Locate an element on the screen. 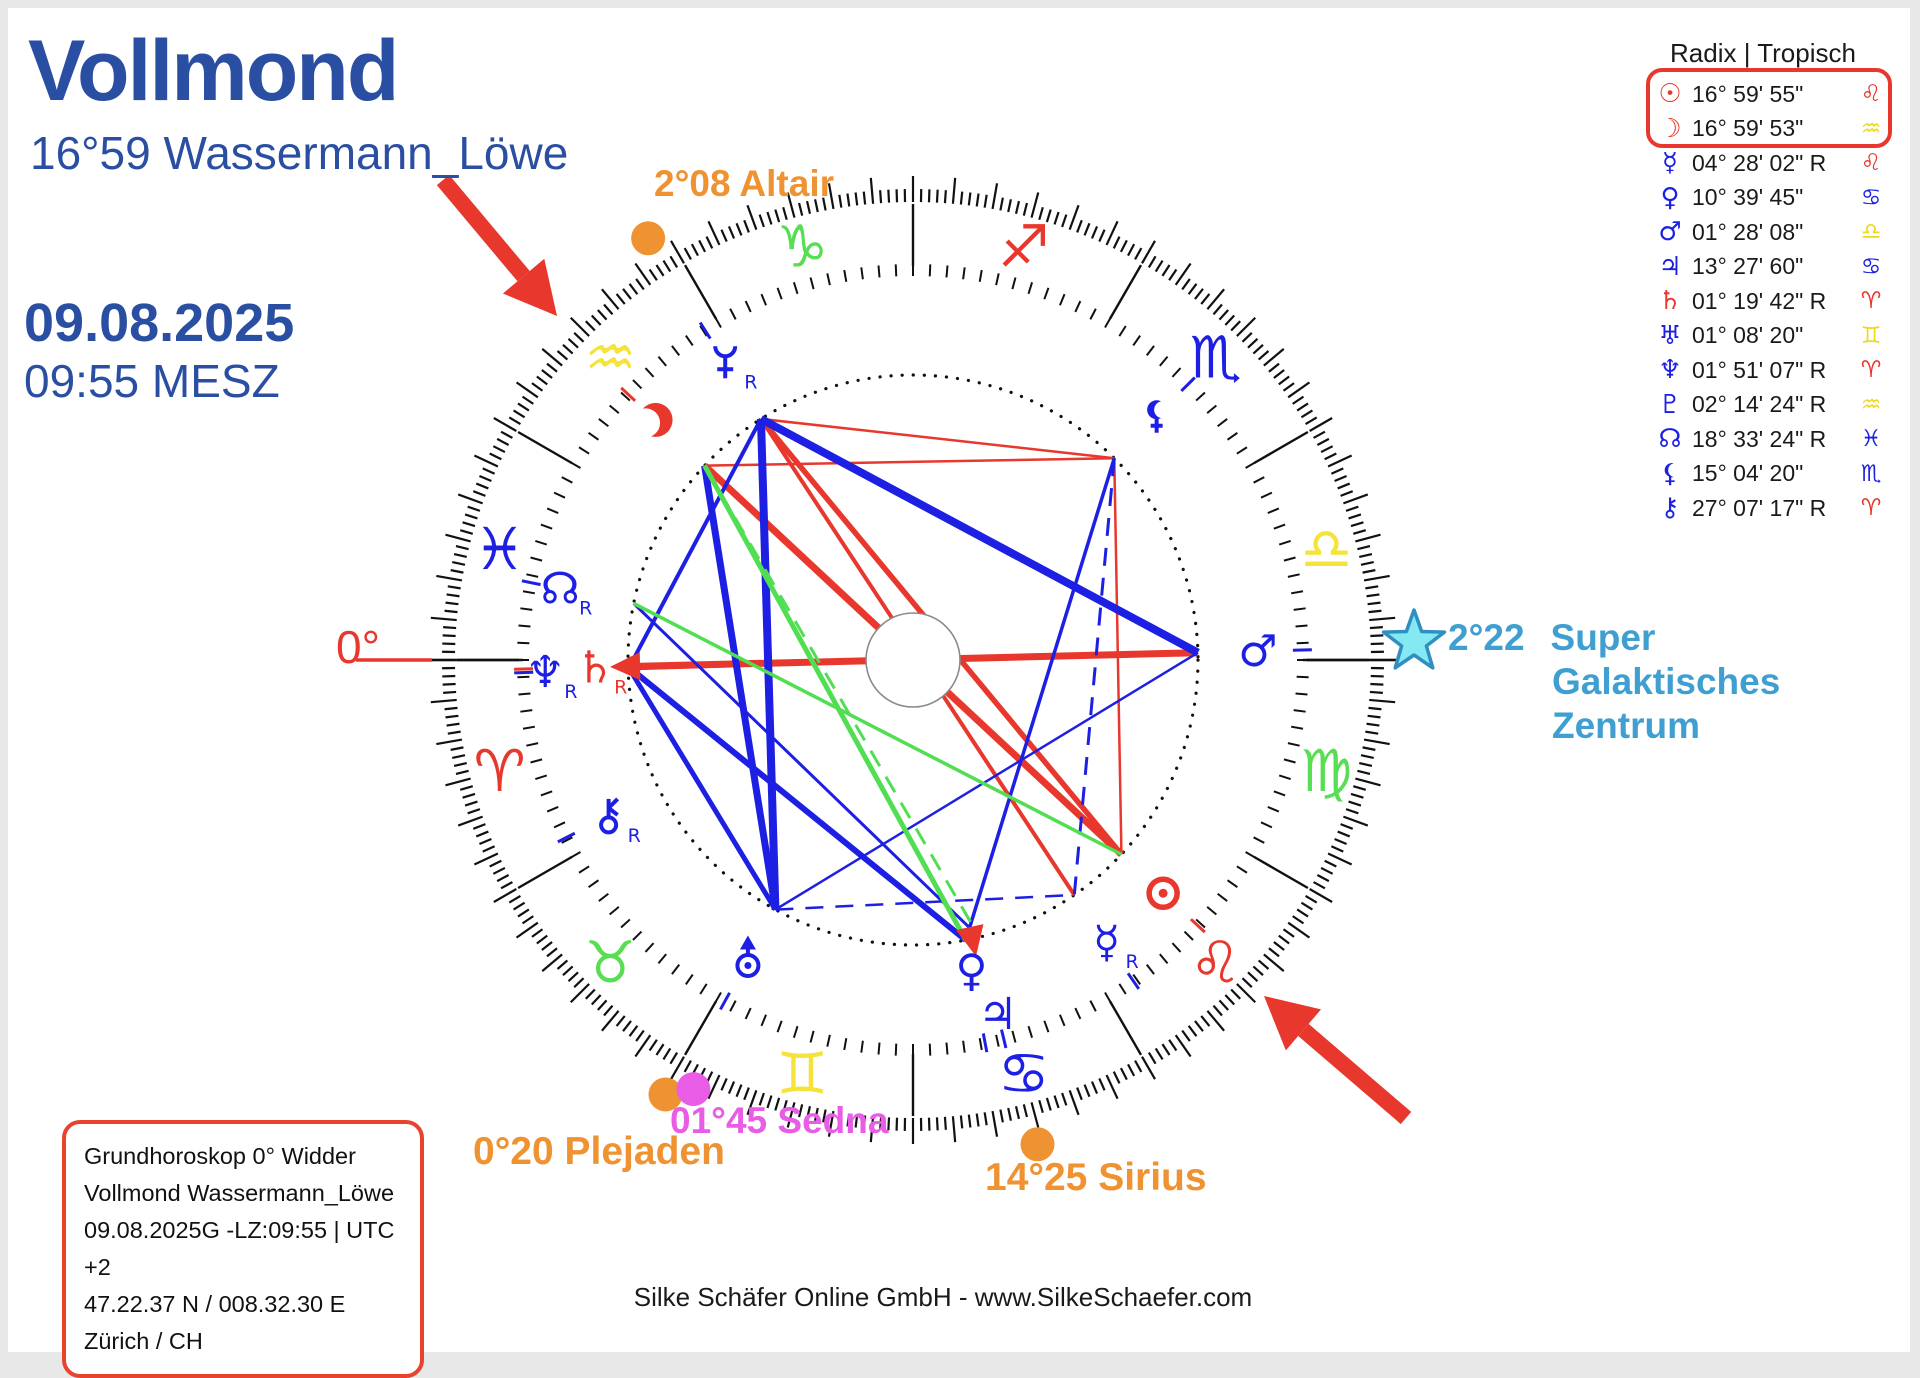  mercury-icon: ☿ is located at coordinates (1670, 163).